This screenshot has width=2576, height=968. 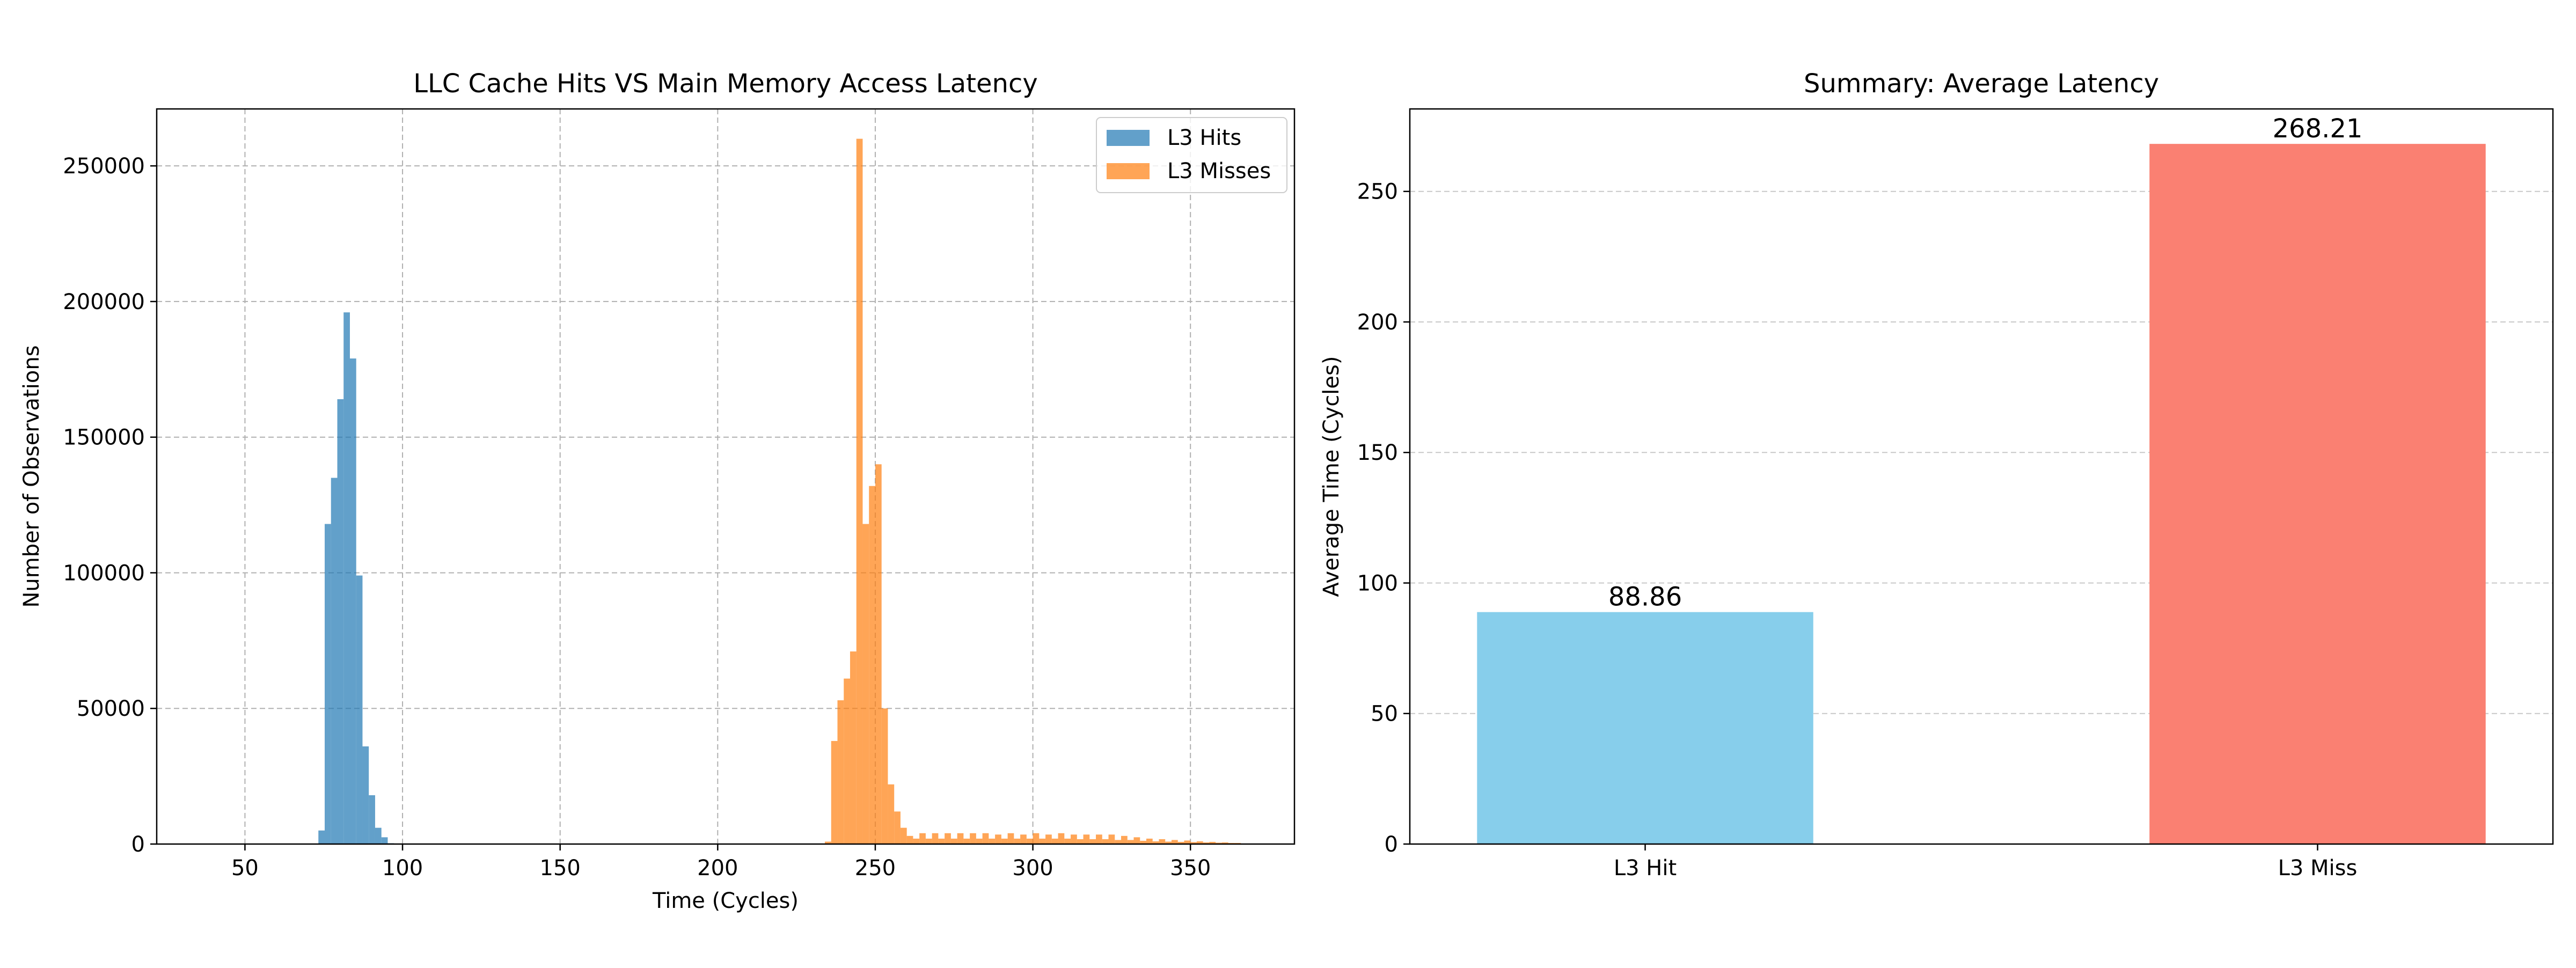 I want to click on bar-chart-y-tick-label: 50, so click(x=1384, y=714).